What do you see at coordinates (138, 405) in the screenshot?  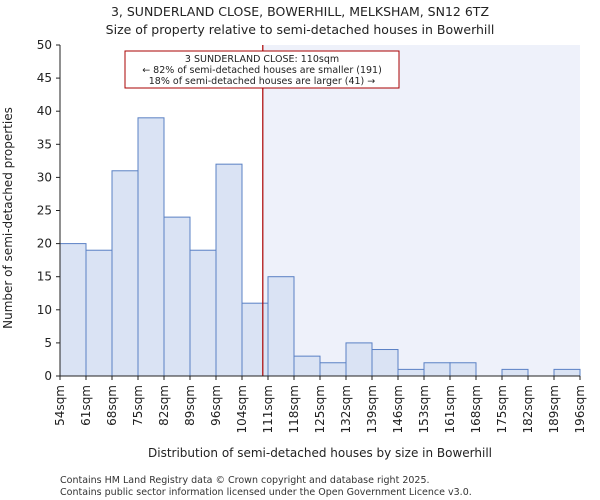 I see `x-tick-label: 75sqm` at bounding box center [138, 405].